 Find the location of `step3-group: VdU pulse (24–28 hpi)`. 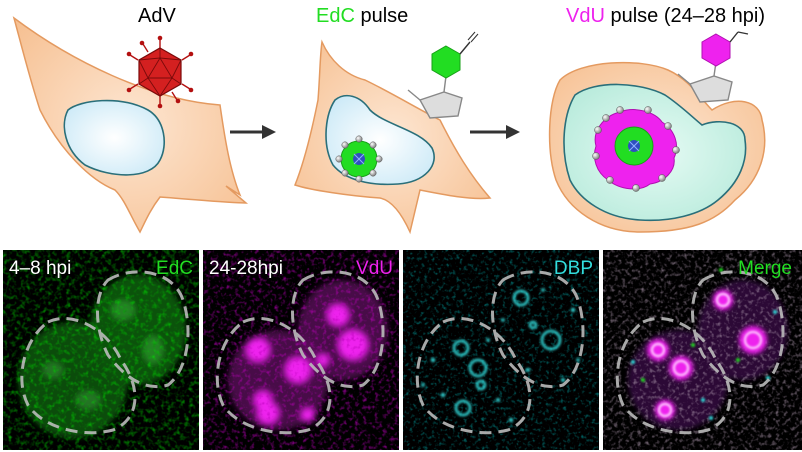

step3-group: VdU pulse (24–28 hpi) is located at coordinates (657, 119).